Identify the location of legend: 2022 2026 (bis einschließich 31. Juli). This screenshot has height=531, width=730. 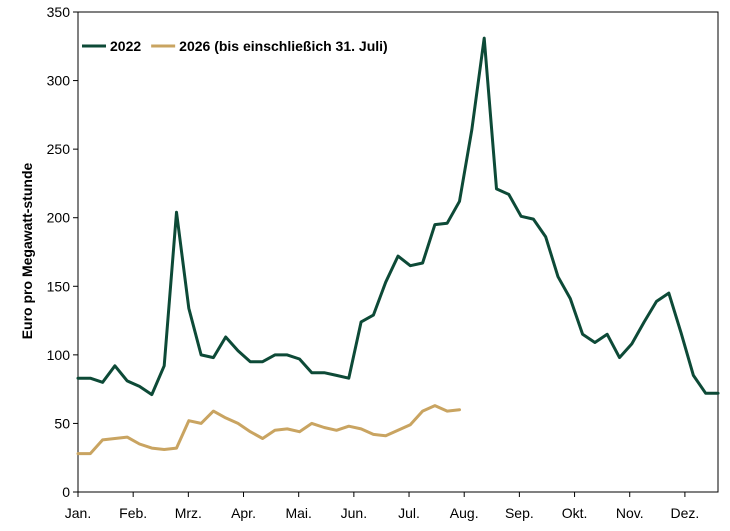
(235, 46).